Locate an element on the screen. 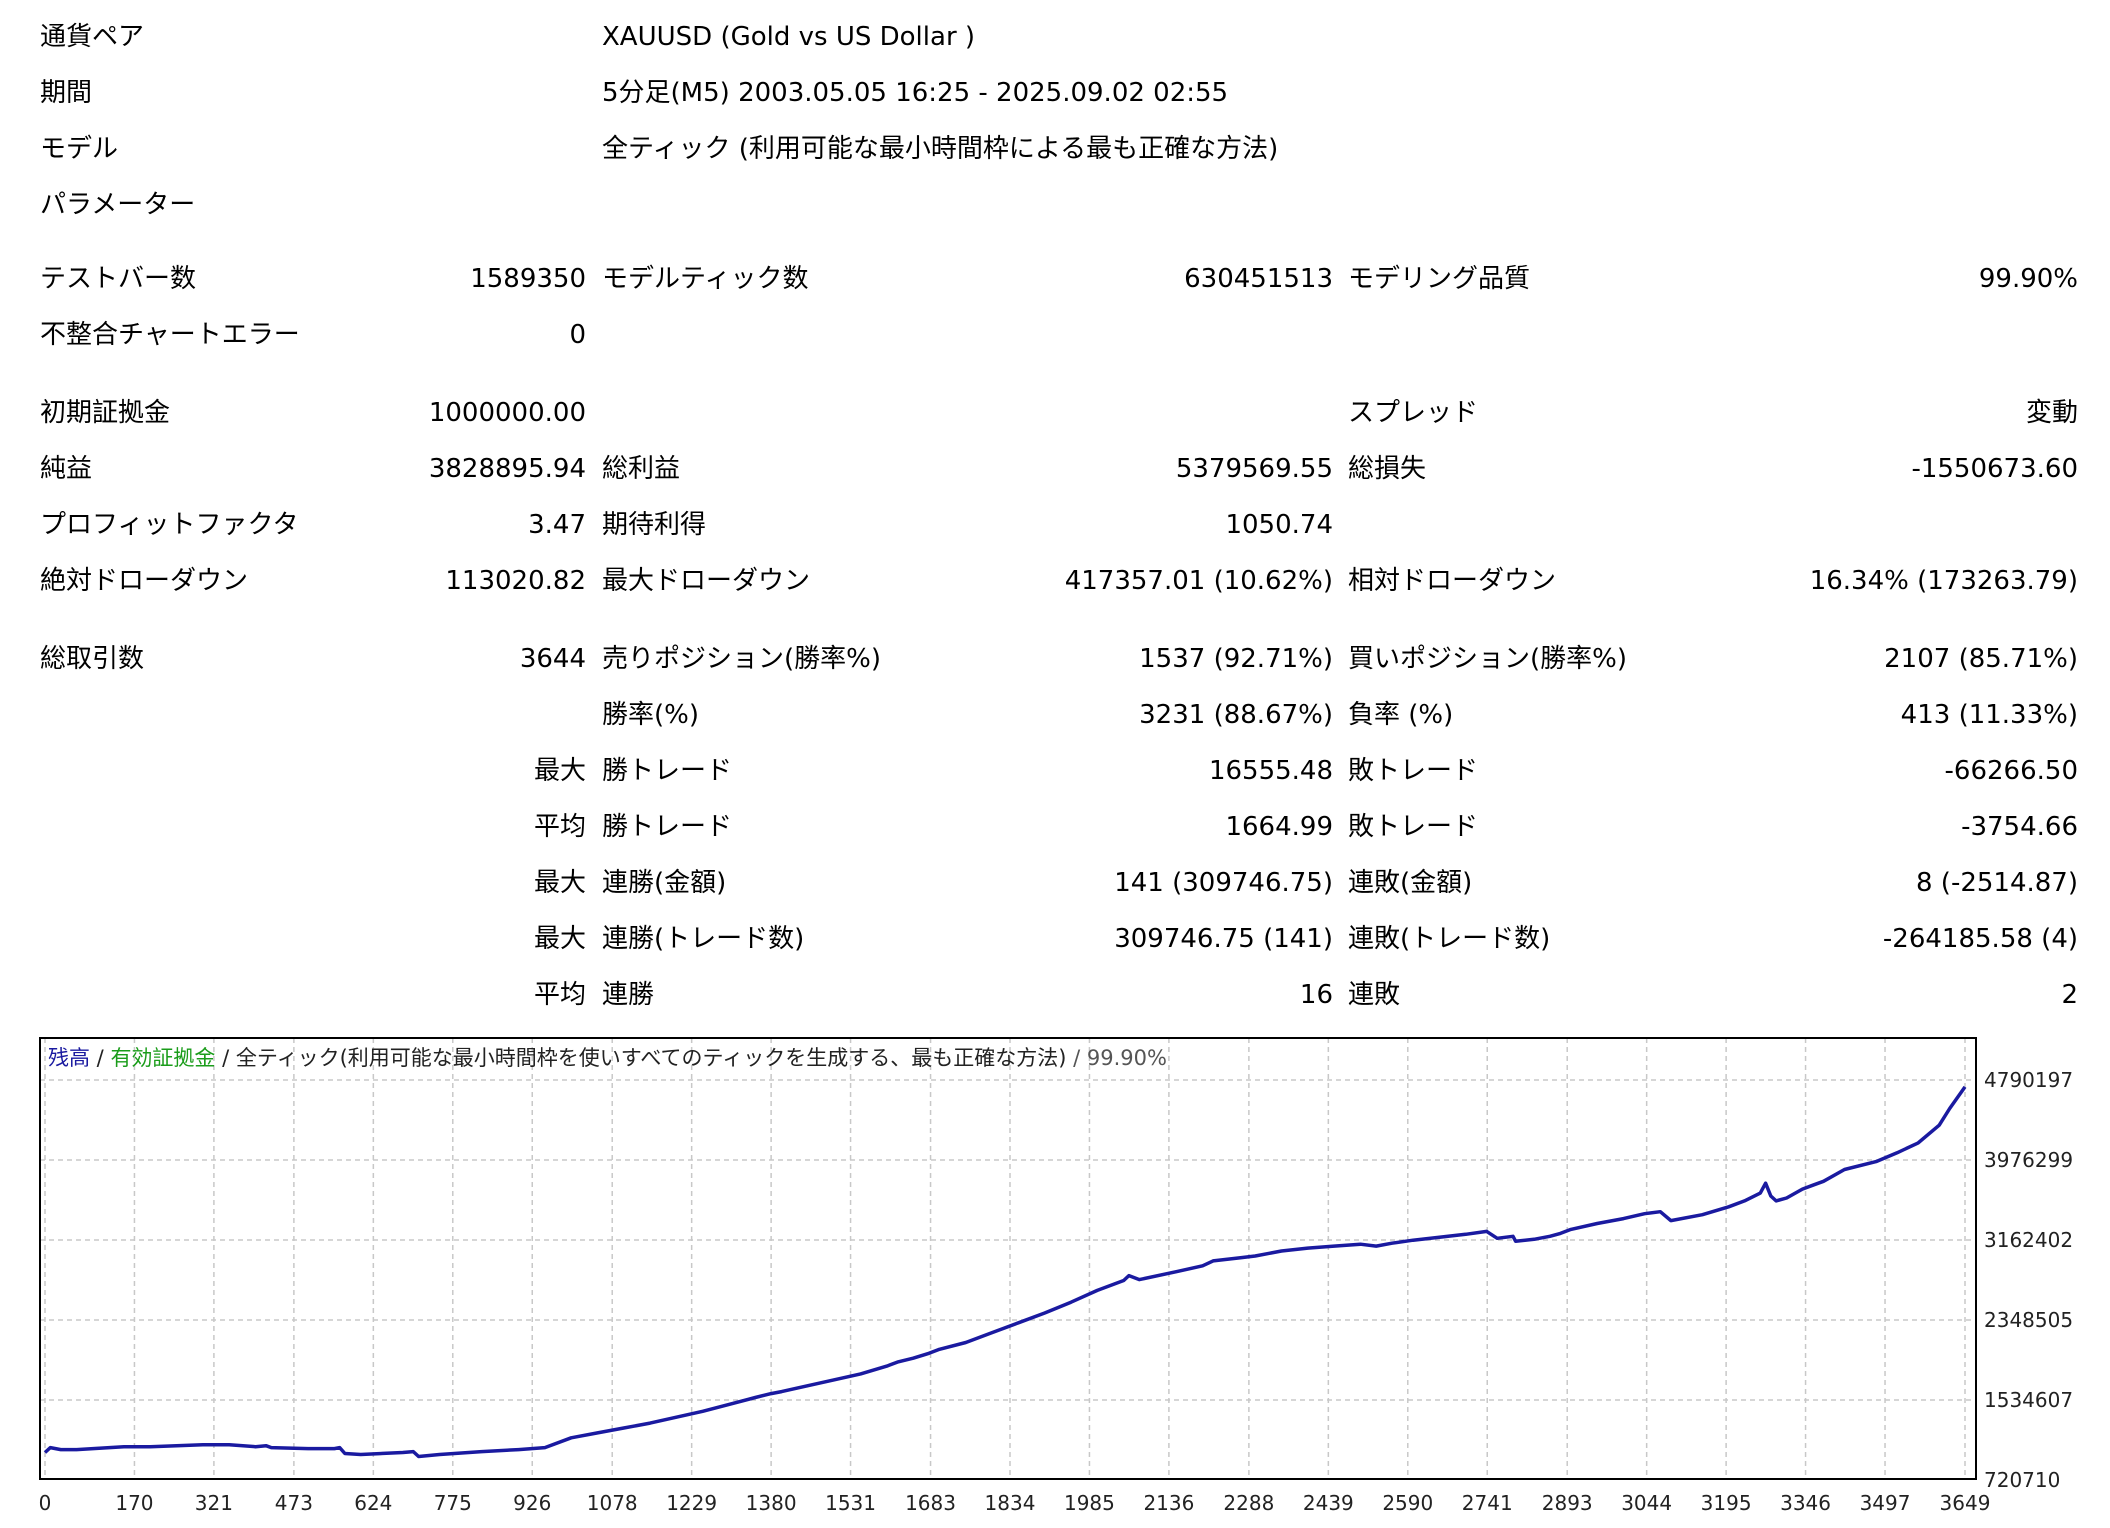 The width and height of the screenshot is (2110, 1528). legend-quality: 99.90% is located at coordinates (1126, 1058).